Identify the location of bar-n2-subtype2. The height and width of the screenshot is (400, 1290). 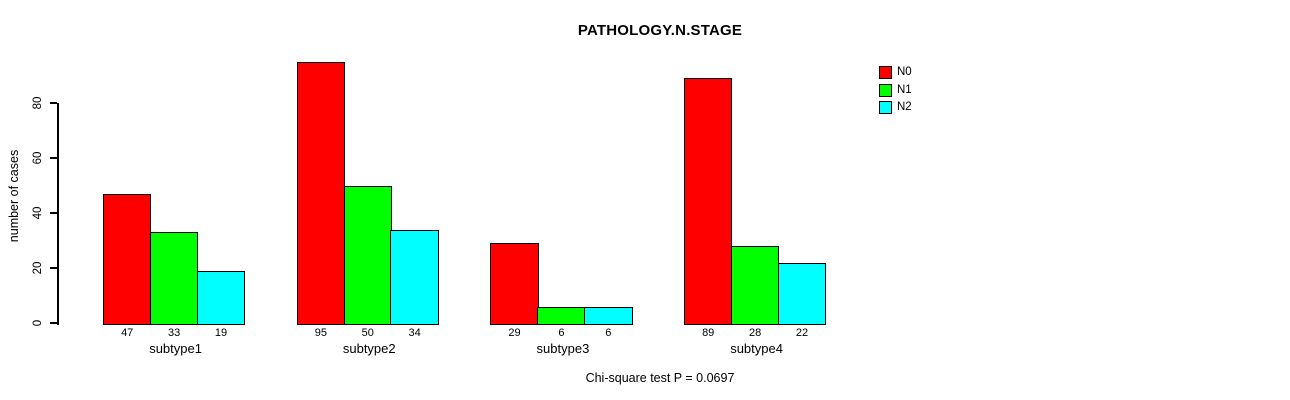
(414, 277).